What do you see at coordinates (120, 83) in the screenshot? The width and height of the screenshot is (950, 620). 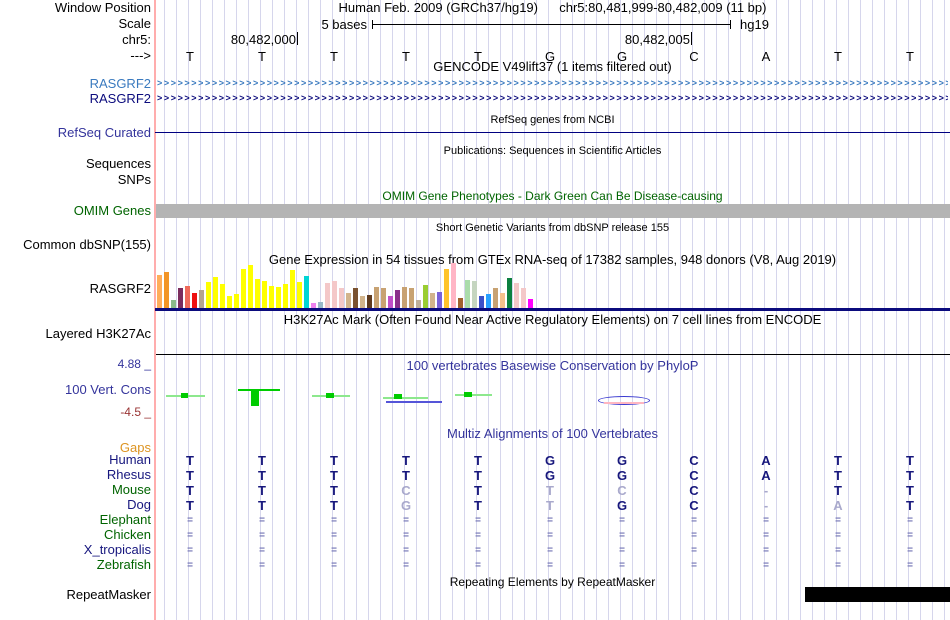 I see `gencode-gene-label-1: RASGRF2` at bounding box center [120, 83].